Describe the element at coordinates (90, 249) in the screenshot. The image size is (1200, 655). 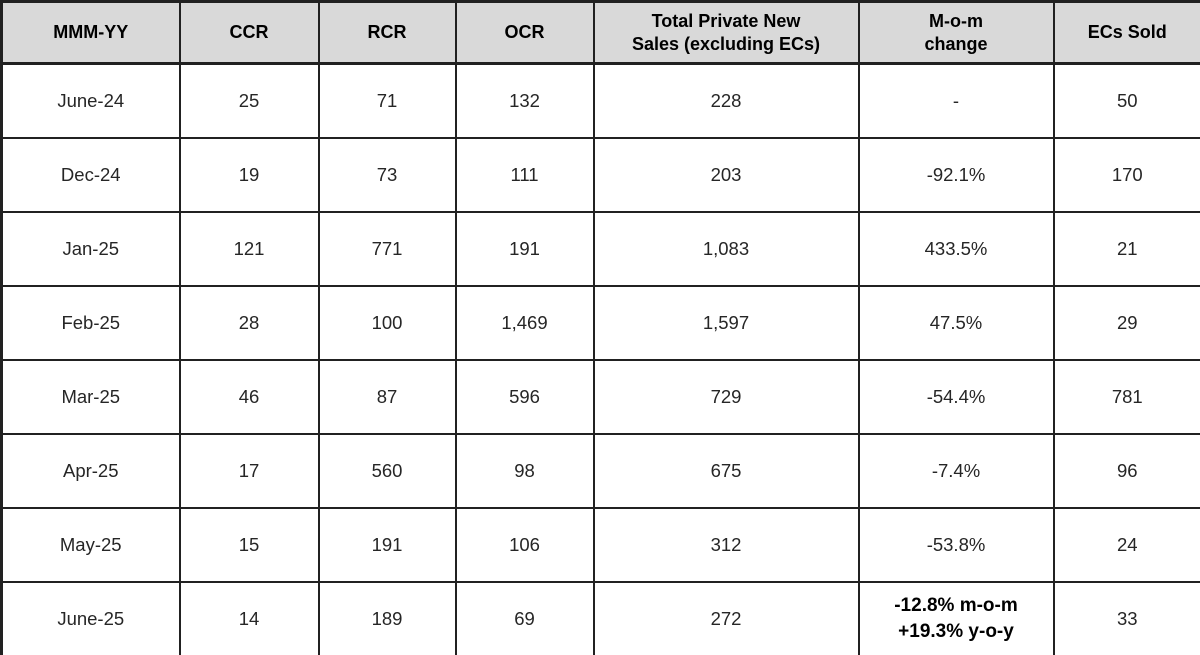
I see `cell-month: Jan-25` at that location.